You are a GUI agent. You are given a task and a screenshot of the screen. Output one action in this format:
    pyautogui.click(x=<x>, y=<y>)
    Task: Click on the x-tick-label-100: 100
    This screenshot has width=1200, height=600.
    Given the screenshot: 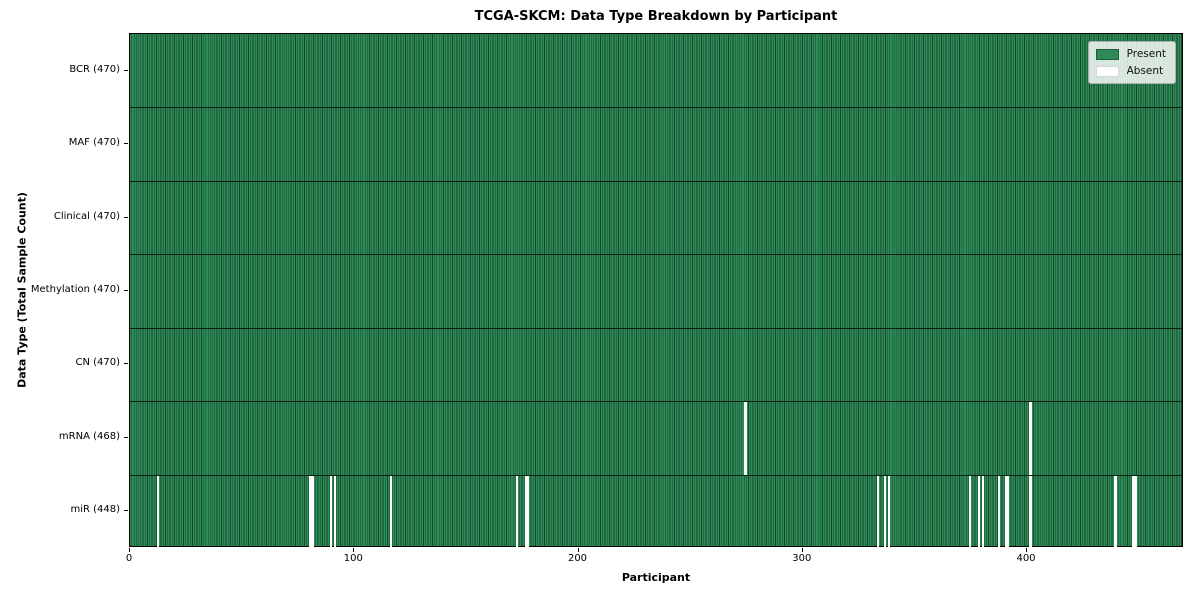 What is the action you would take?
    pyautogui.click(x=353, y=558)
    